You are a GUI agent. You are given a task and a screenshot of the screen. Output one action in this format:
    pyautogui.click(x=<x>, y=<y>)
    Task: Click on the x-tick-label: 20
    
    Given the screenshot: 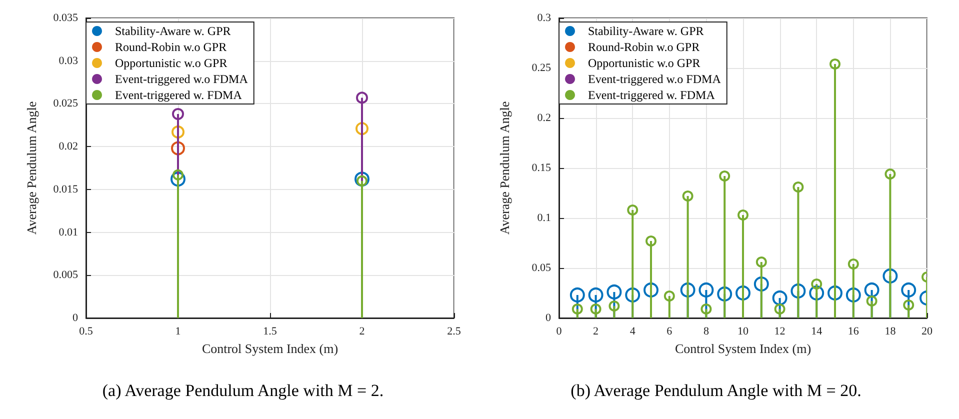 What is the action you would take?
    pyautogui.click(x=927, y=332)
    